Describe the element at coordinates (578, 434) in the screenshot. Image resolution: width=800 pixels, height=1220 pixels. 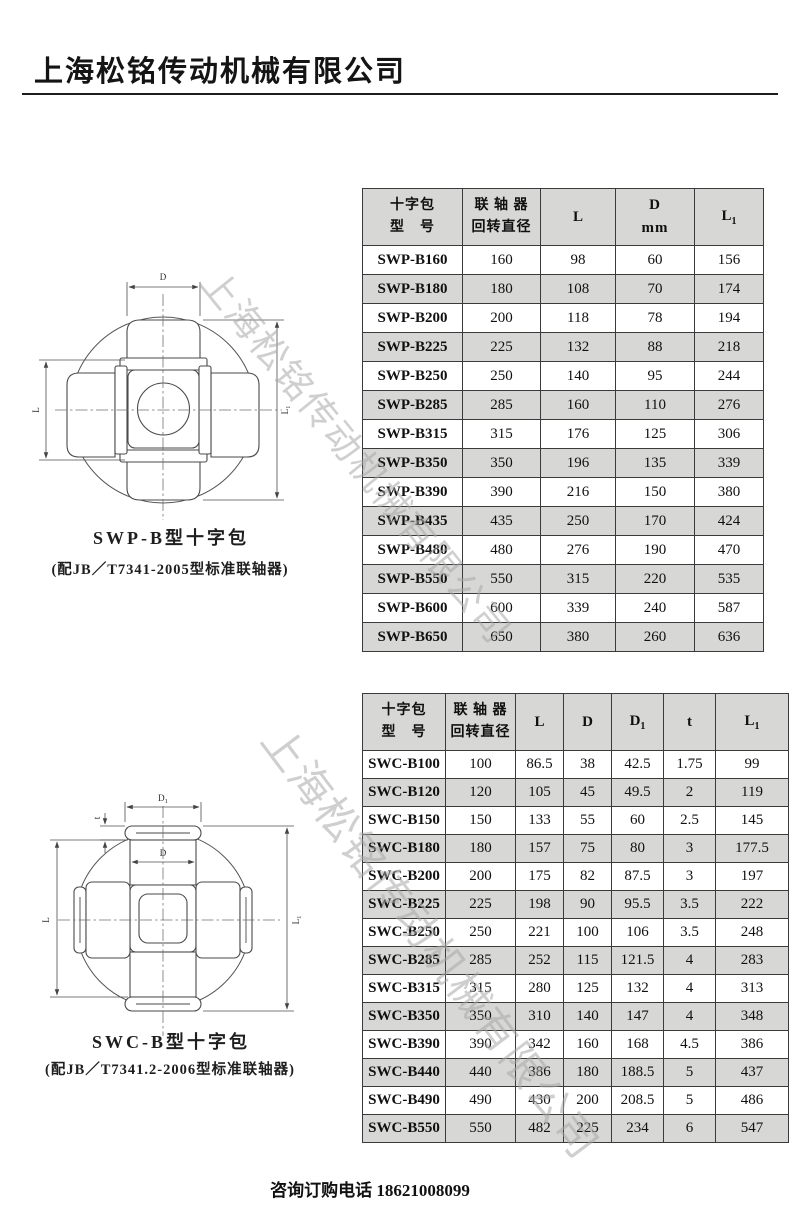
I see `value-cell: 176` at that location.